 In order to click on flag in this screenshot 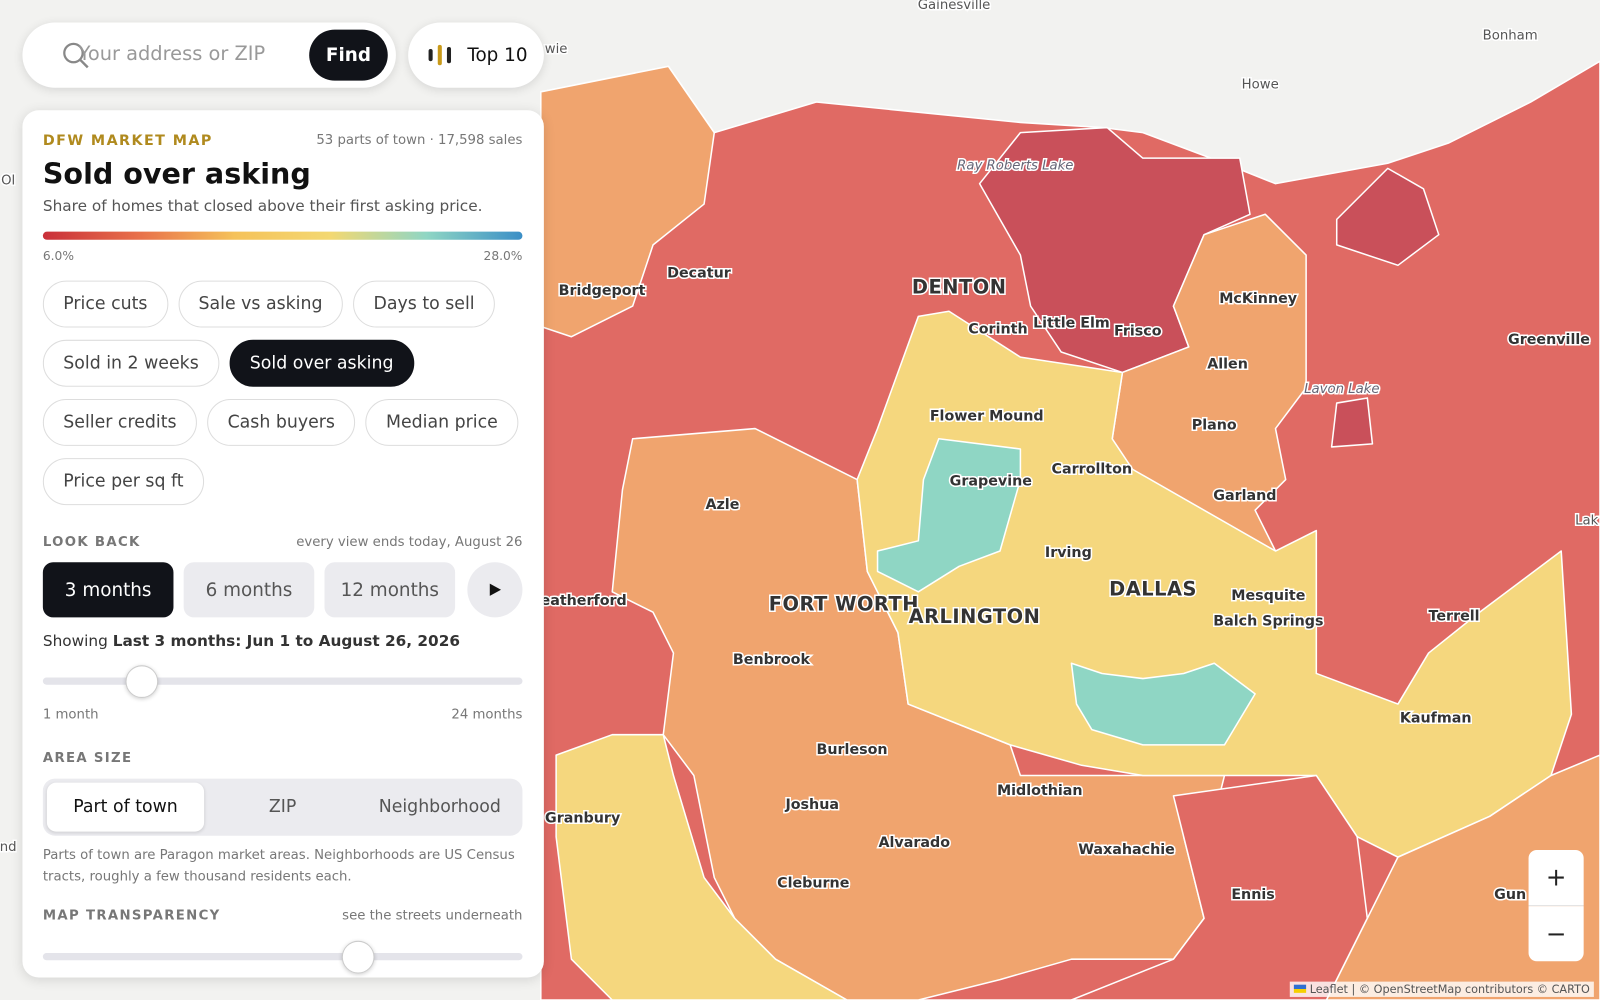, I will do `click(1299, 988)`.